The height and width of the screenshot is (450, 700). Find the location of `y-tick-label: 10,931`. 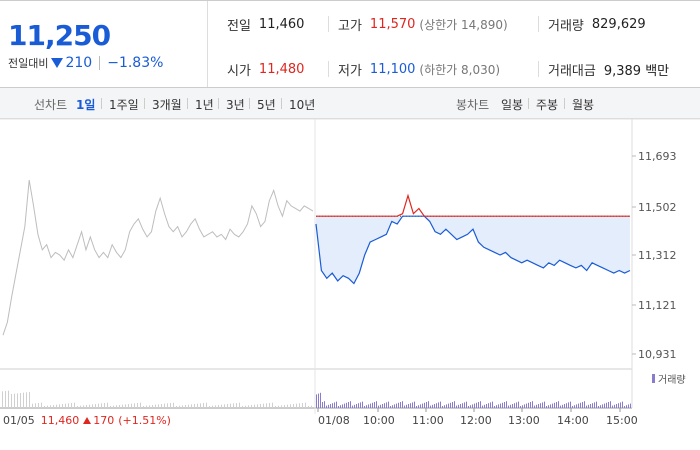

y-tick-label: 10,931 is located at coordinates (657, 354).